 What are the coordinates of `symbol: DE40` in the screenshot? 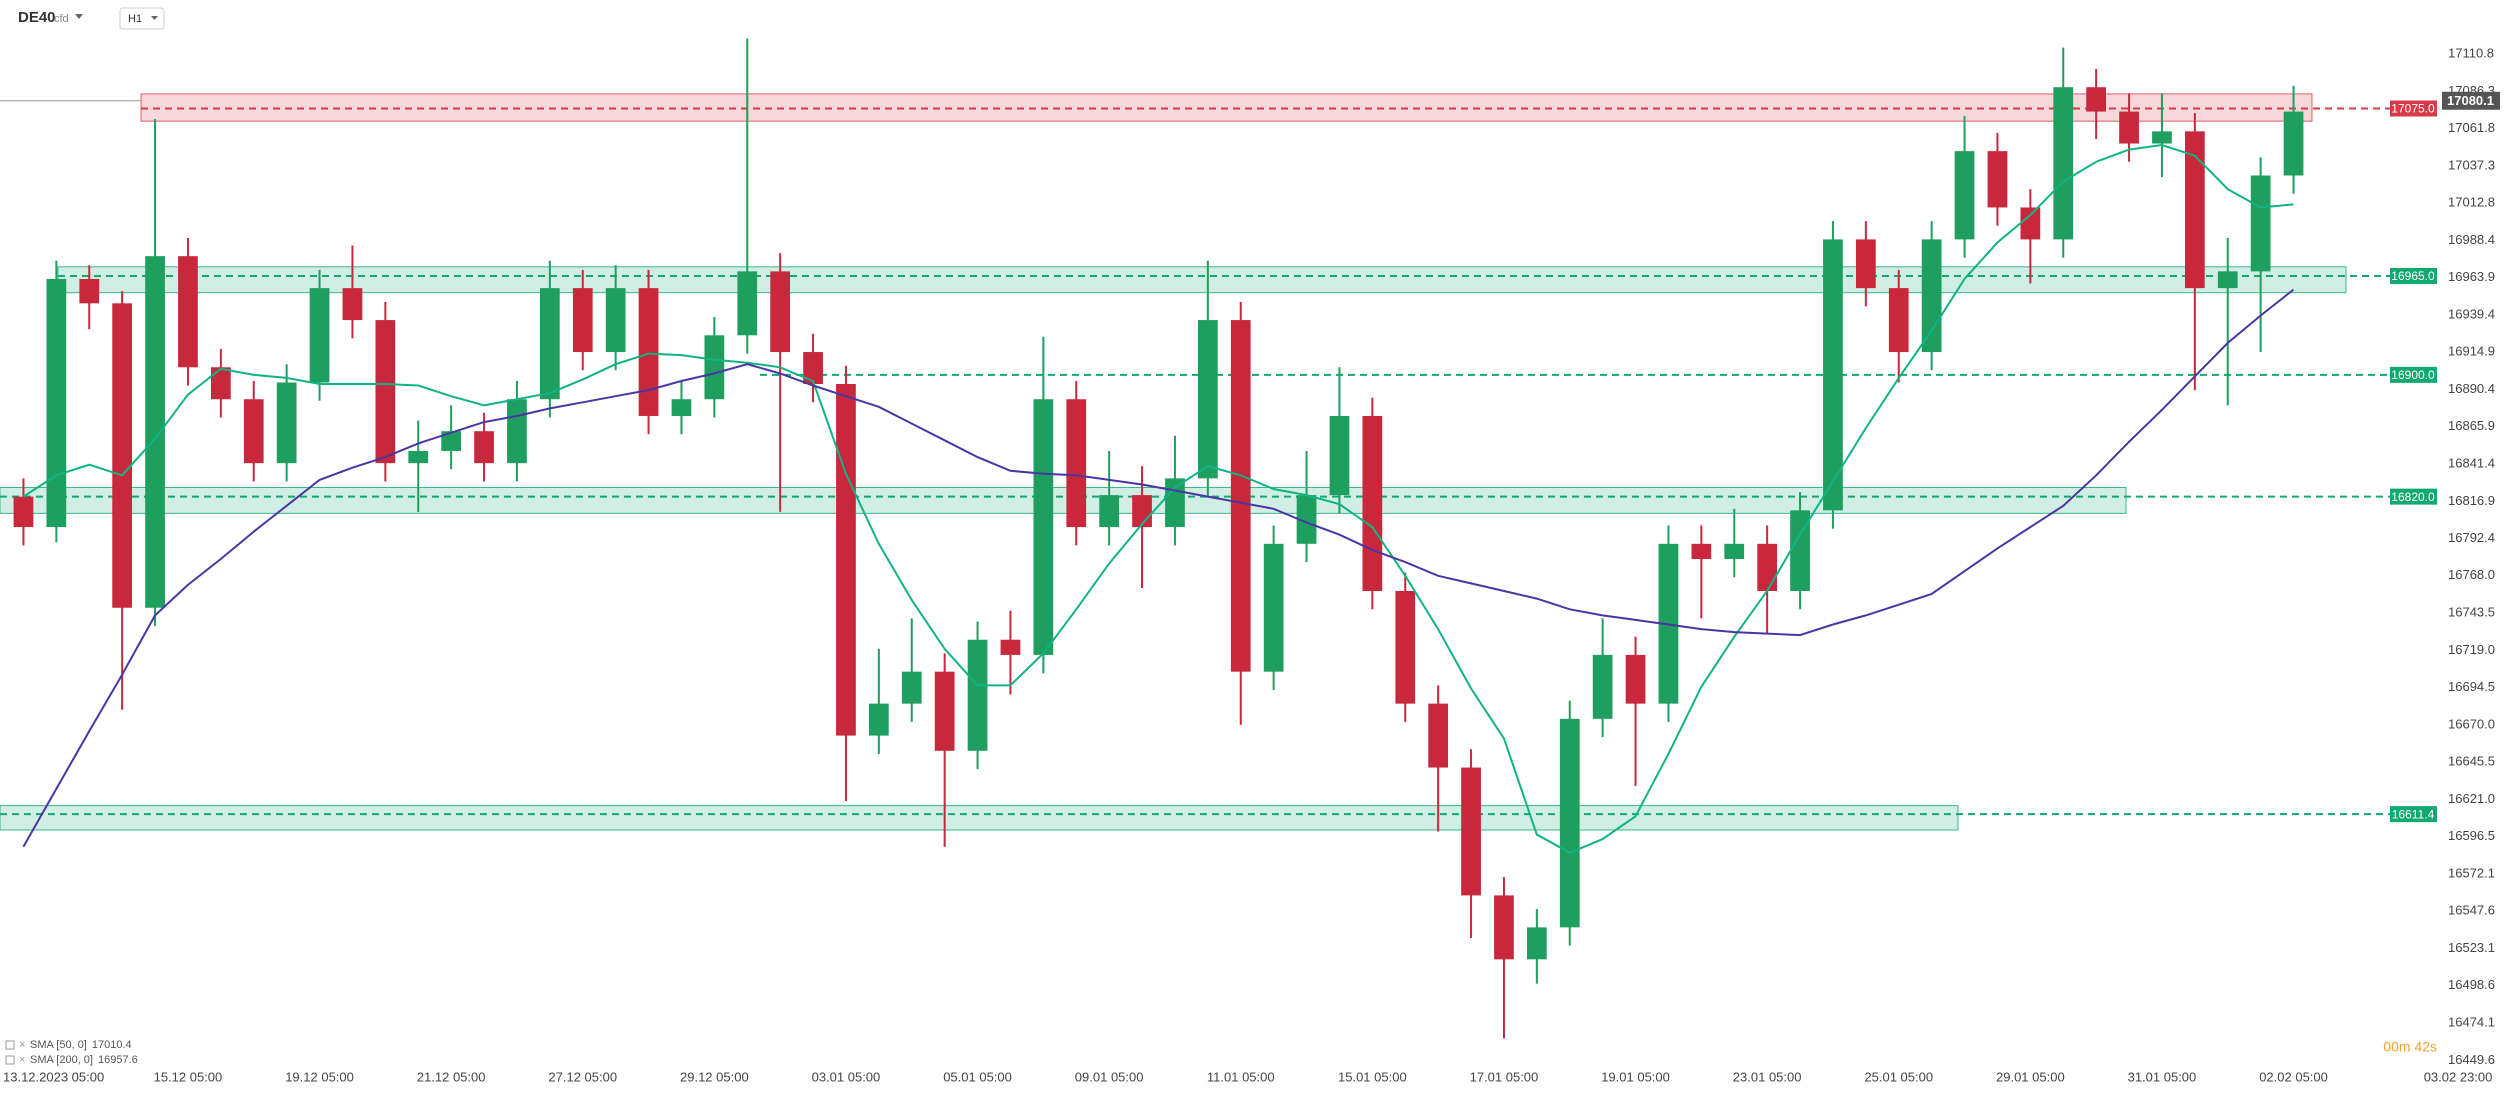 It's located at (37, 17).